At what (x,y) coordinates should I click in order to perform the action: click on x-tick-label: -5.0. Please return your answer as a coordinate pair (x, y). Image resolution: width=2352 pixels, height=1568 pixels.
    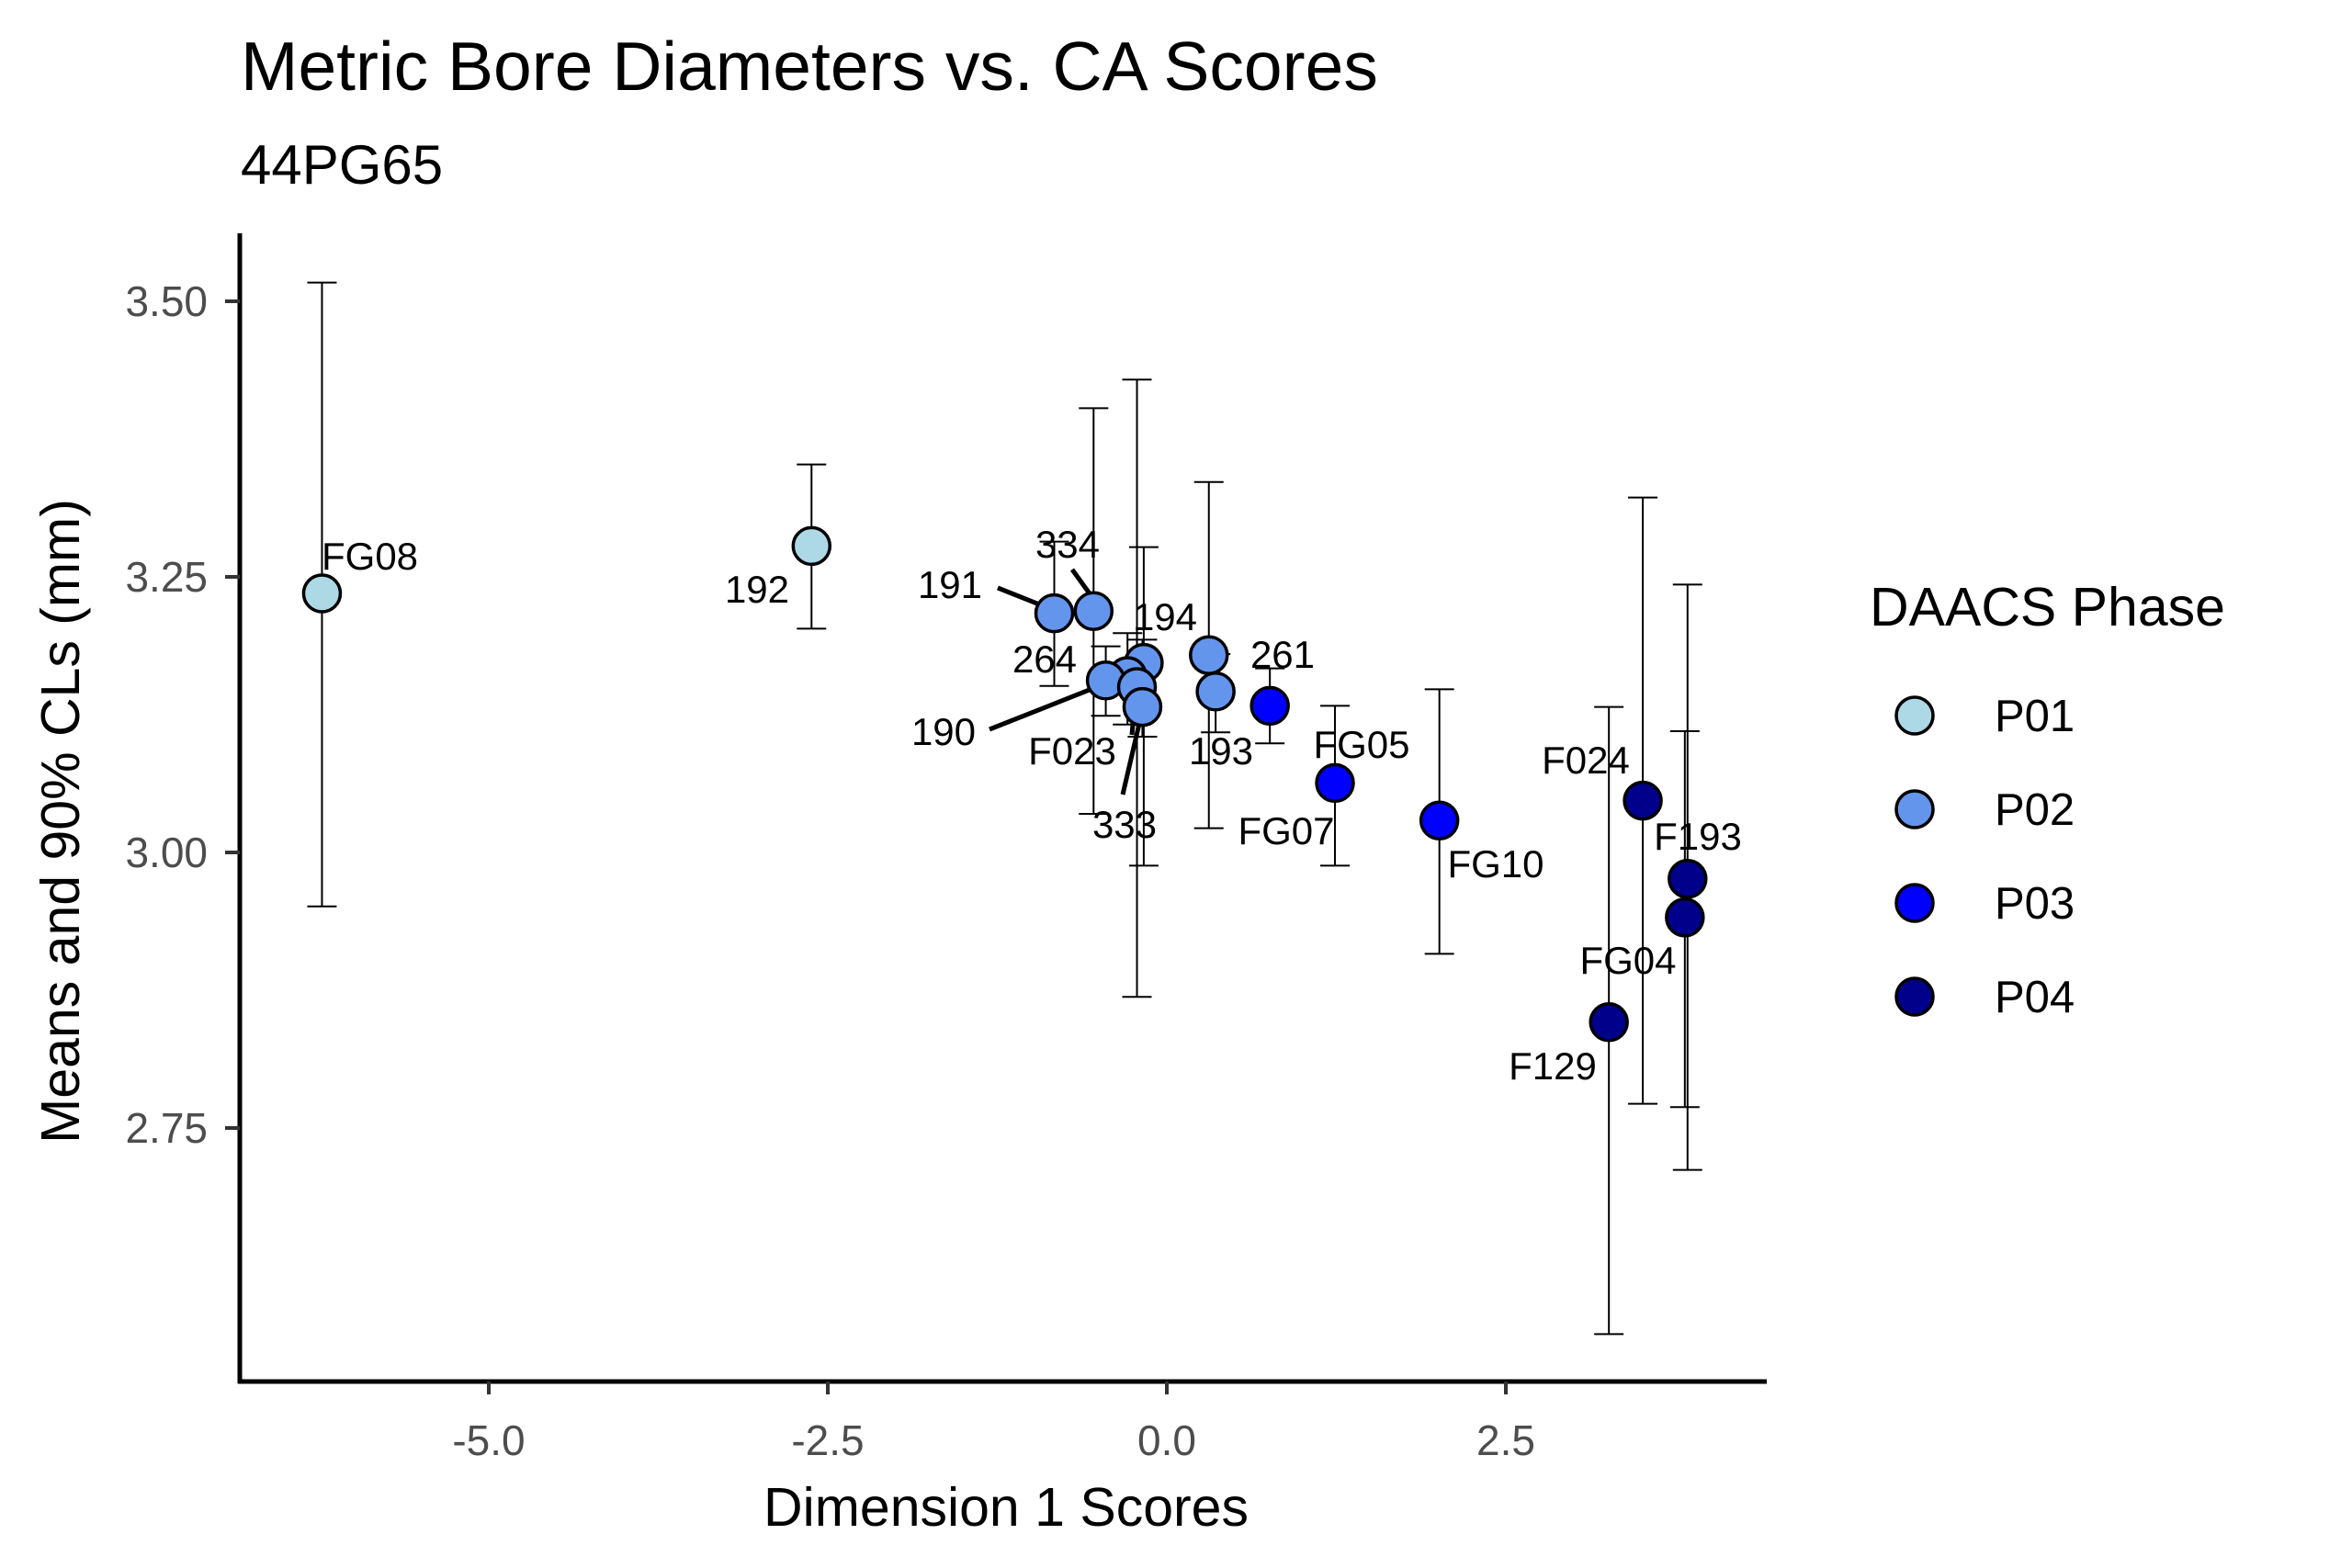
    Looking at the image, I should click on (489, 1440).